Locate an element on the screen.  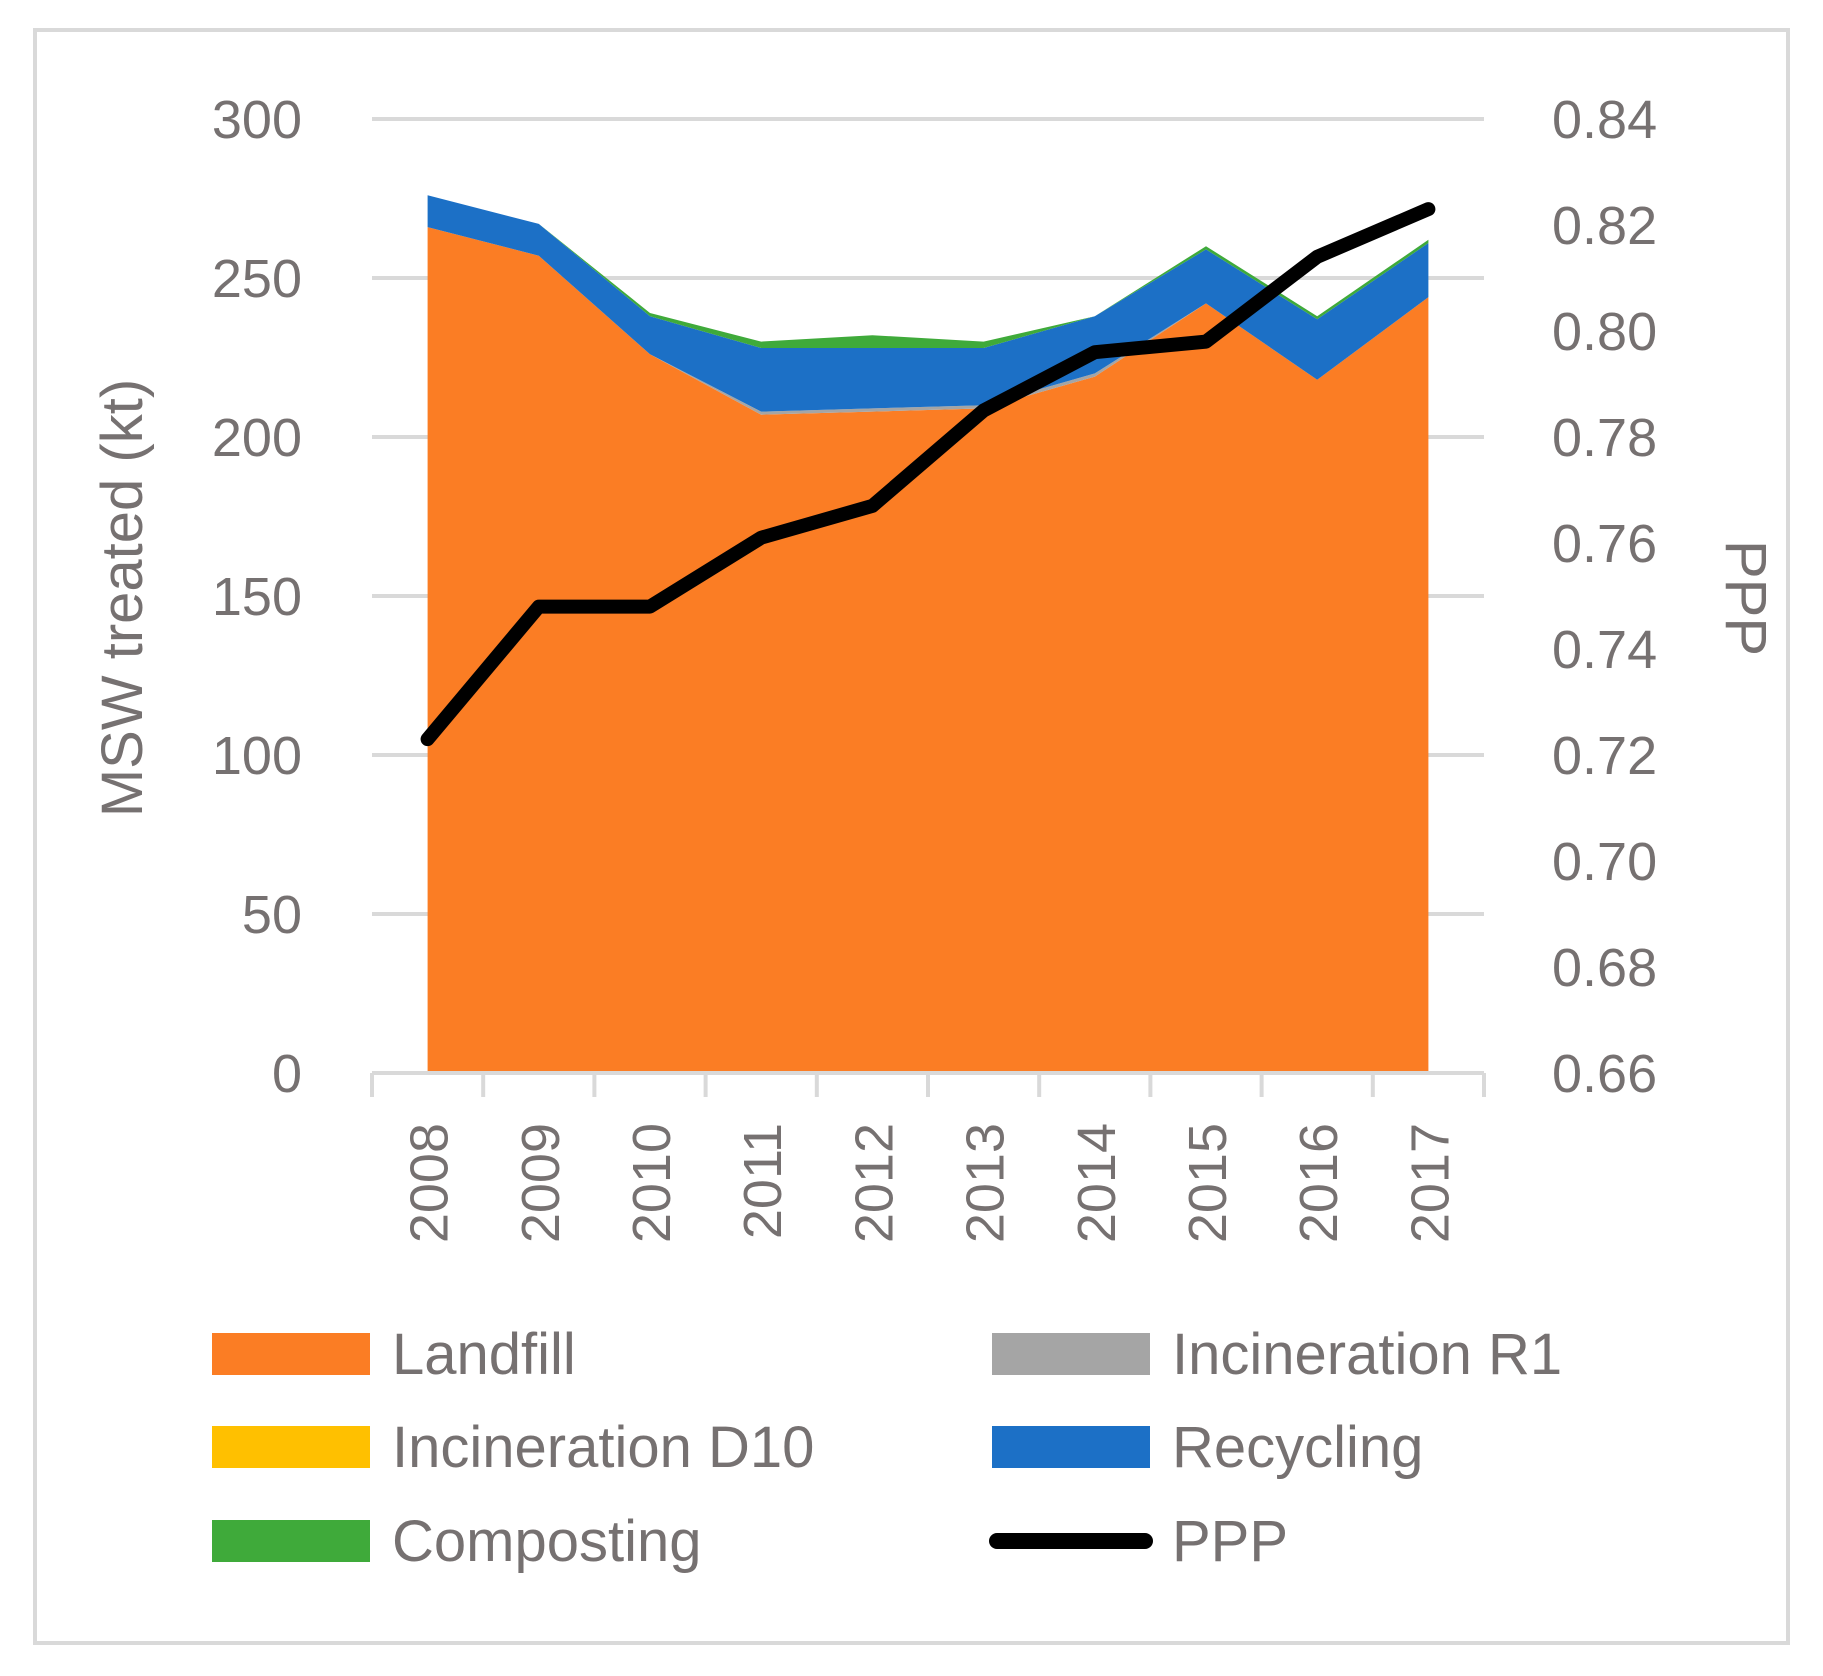
left-tick-label: 150 is located at coordinates (257, 597).